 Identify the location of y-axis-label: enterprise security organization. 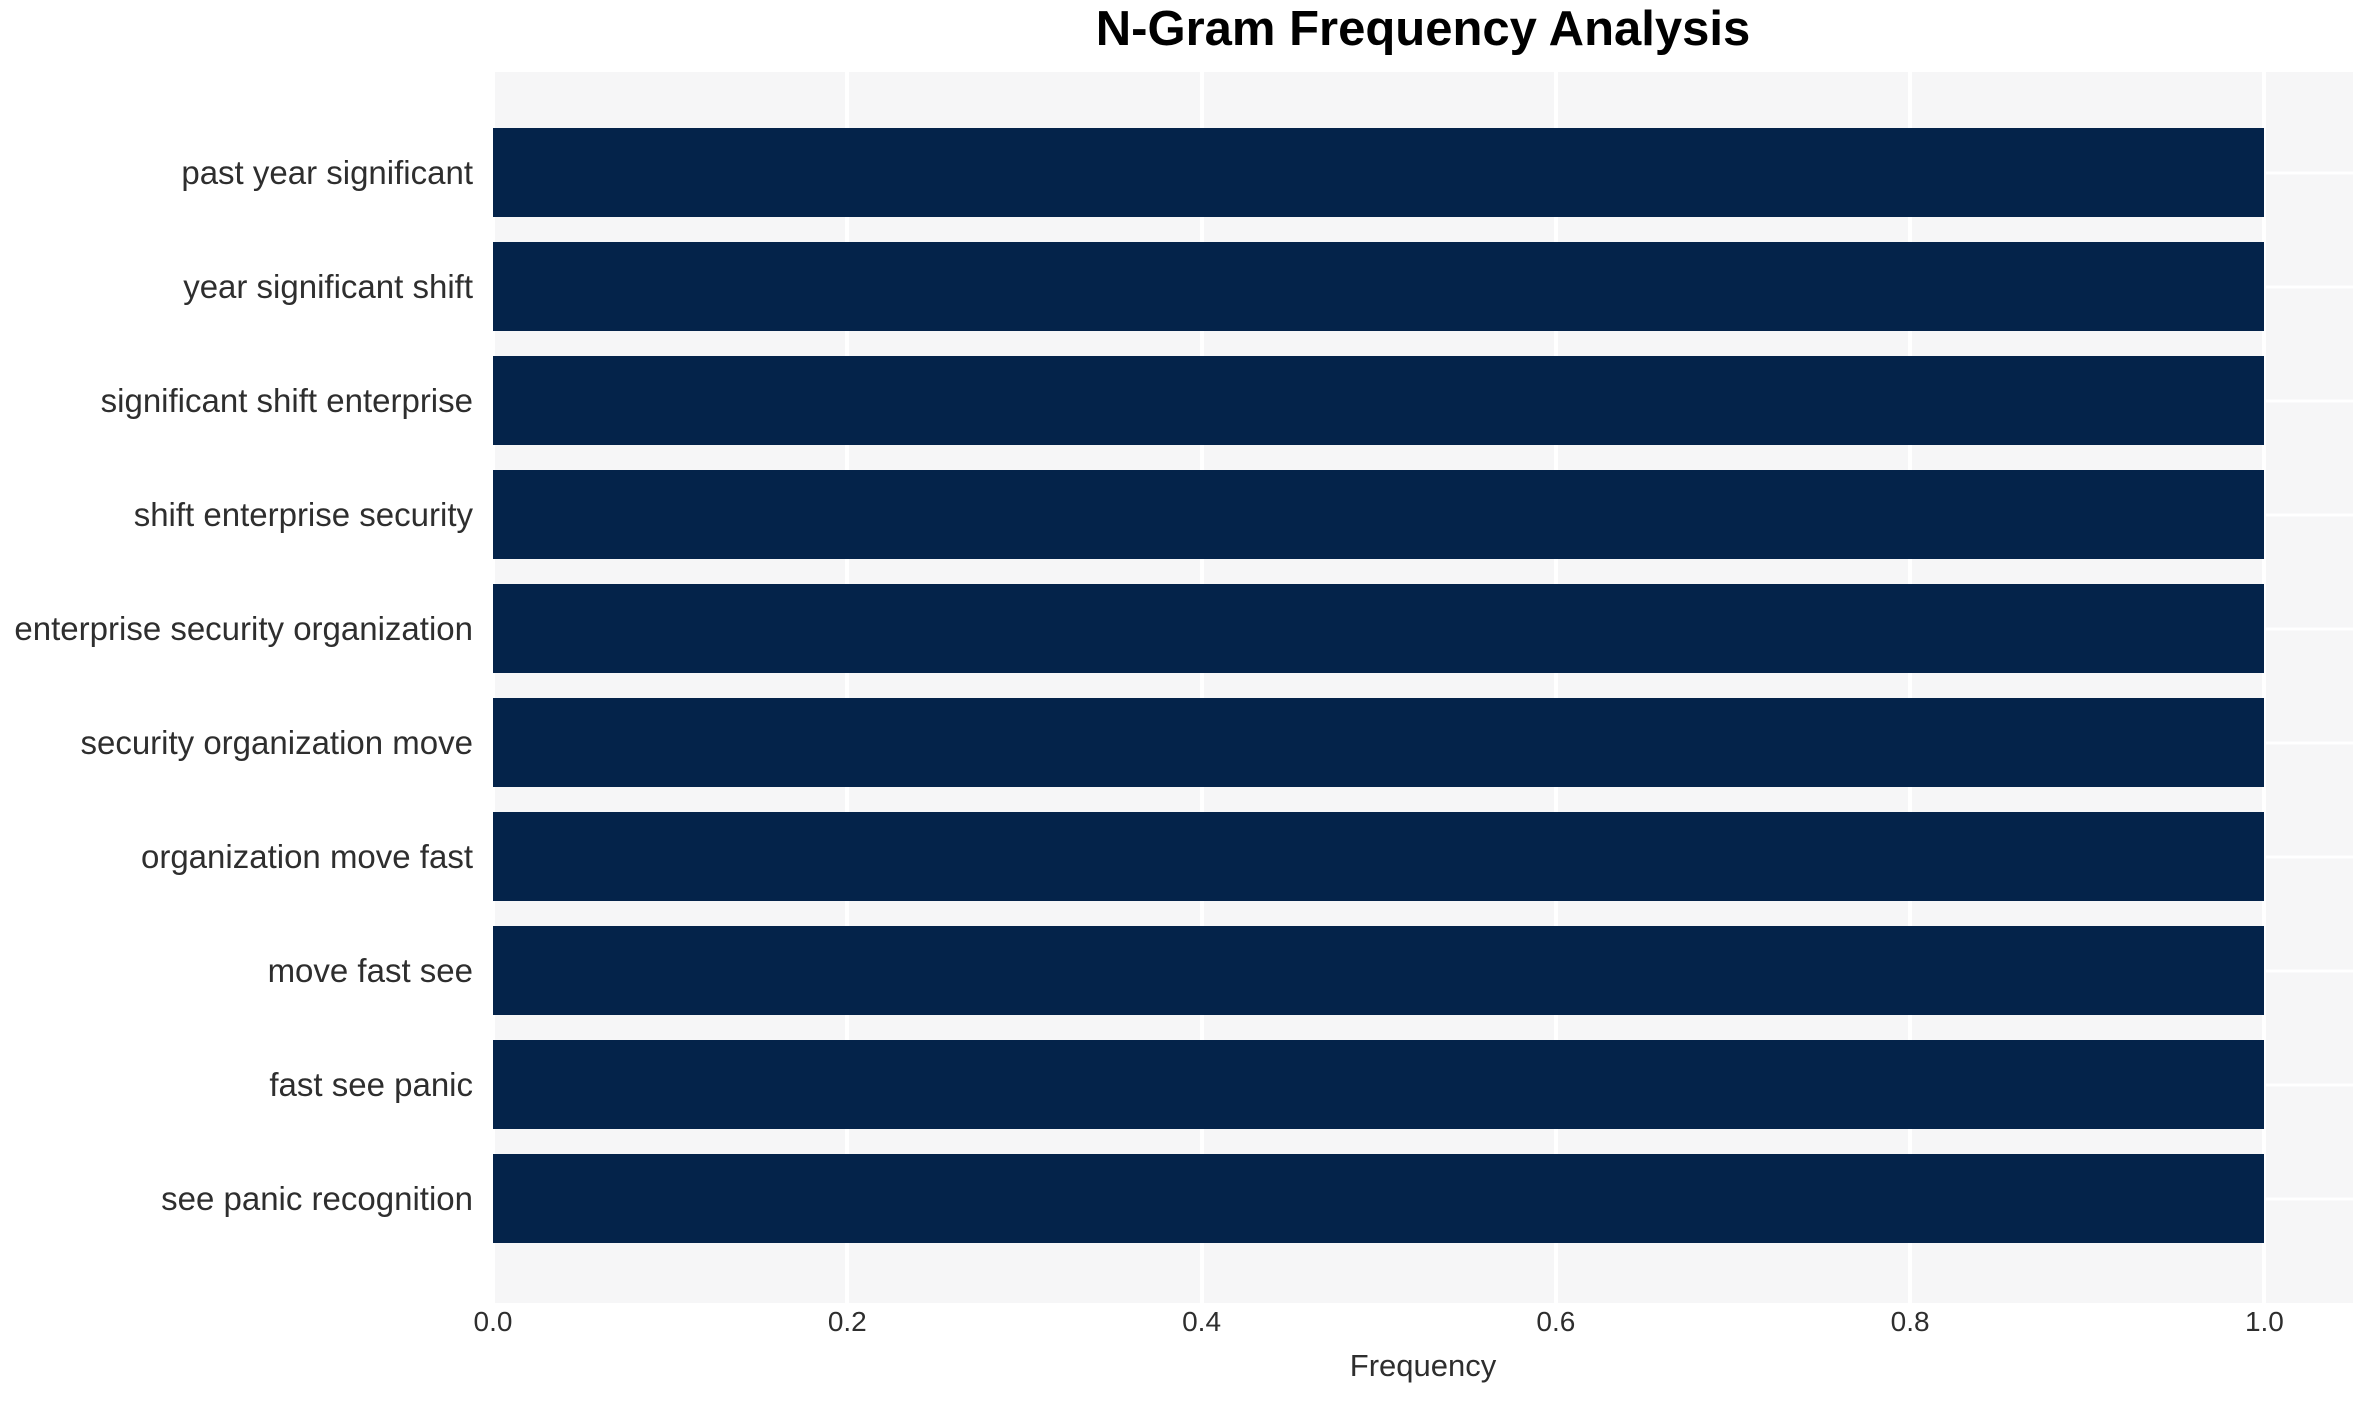
(243, 628).